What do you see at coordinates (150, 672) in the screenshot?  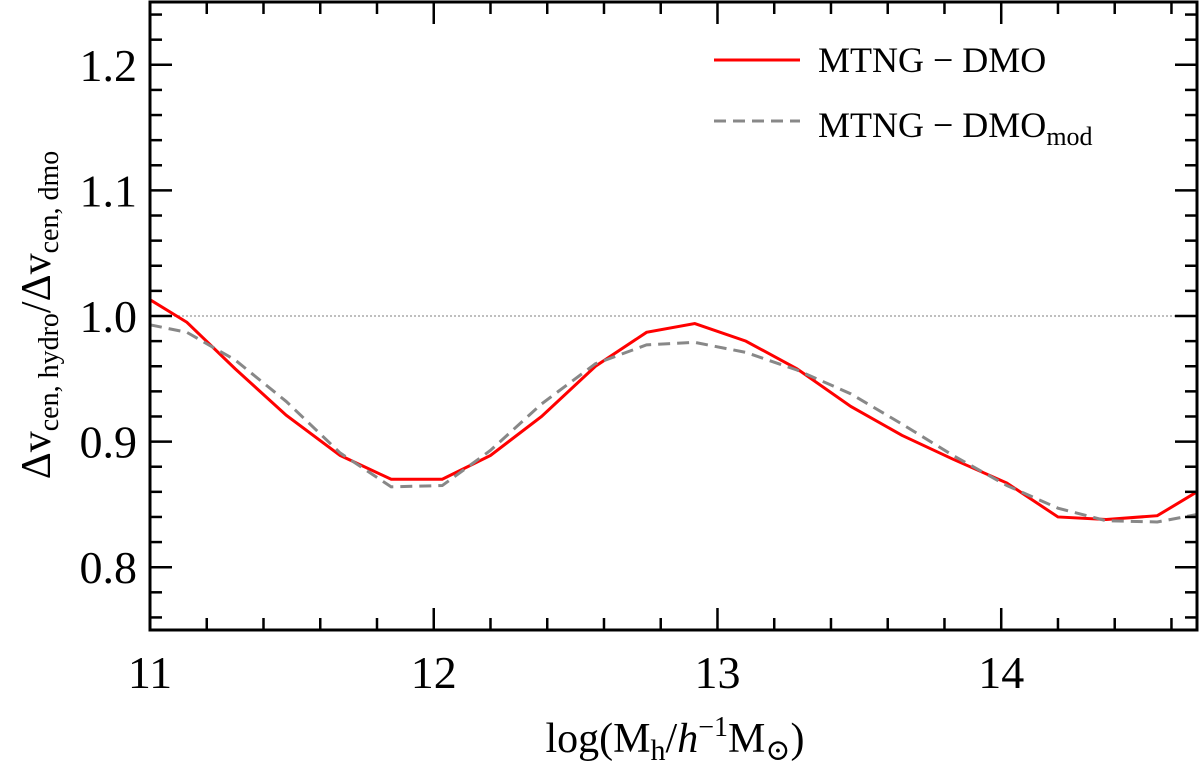 I see `x-tick-label: 11` at bounding box center [150, 672].